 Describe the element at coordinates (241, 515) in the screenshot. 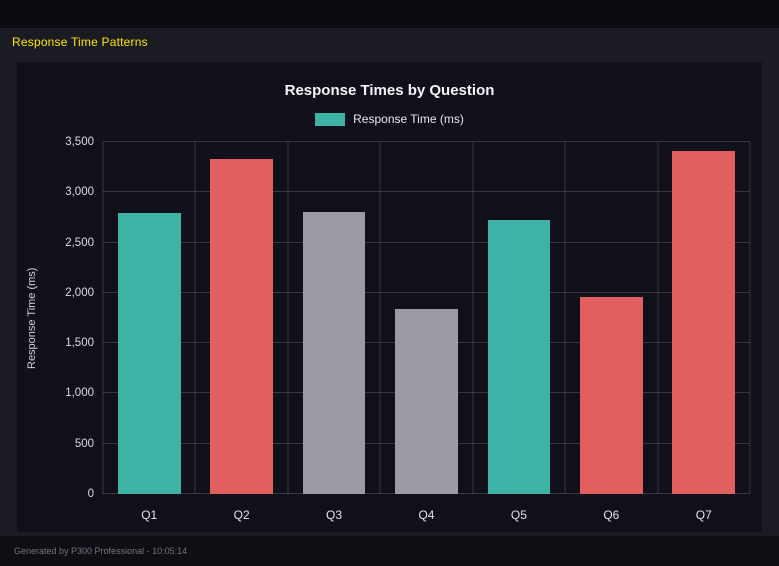

I see `x-tick-label: Q2` at that location.